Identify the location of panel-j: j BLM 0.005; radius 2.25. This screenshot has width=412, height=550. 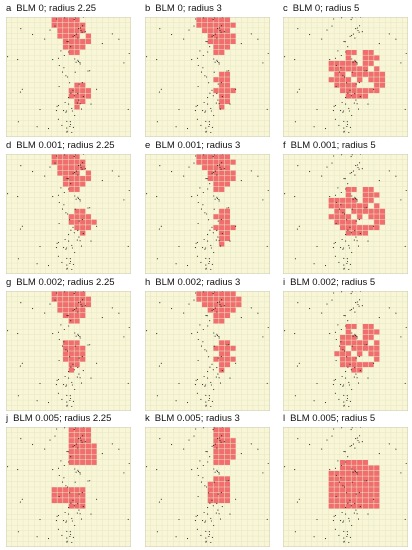
(67, 480).